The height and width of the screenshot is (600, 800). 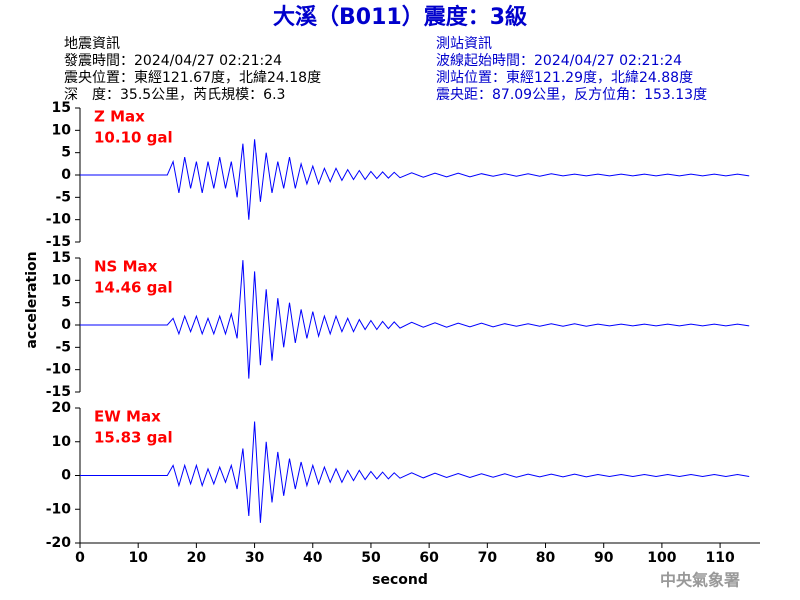 I want to click on x-tick-label: 100, so click(x=661, y=558).